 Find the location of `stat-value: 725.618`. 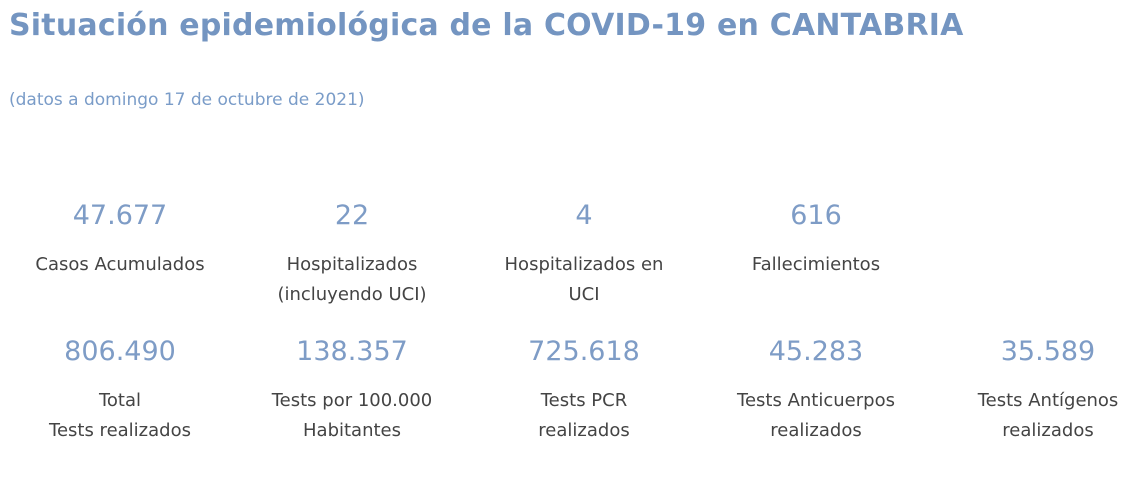

stat-value: 725.618 is located at coordinates (584, 351).